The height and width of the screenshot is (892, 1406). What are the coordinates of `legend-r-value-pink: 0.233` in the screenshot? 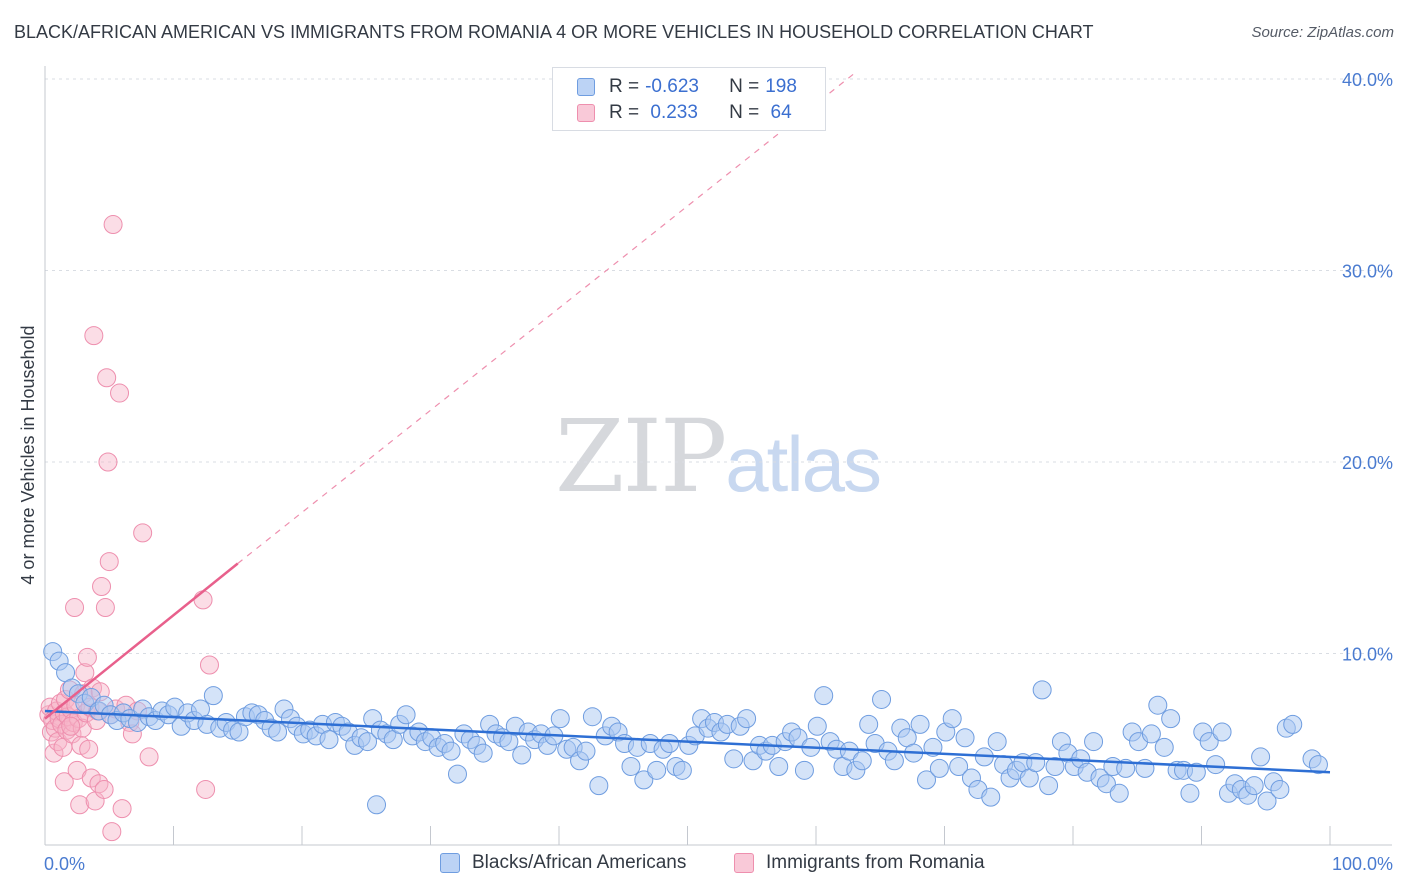 It's located at (671, 112).